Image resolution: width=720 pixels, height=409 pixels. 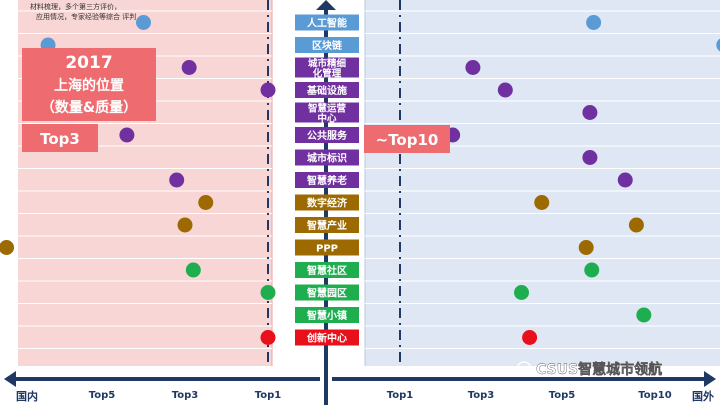 I want to click on domestic-axis-label: 国内, so click(x=27, y=396).